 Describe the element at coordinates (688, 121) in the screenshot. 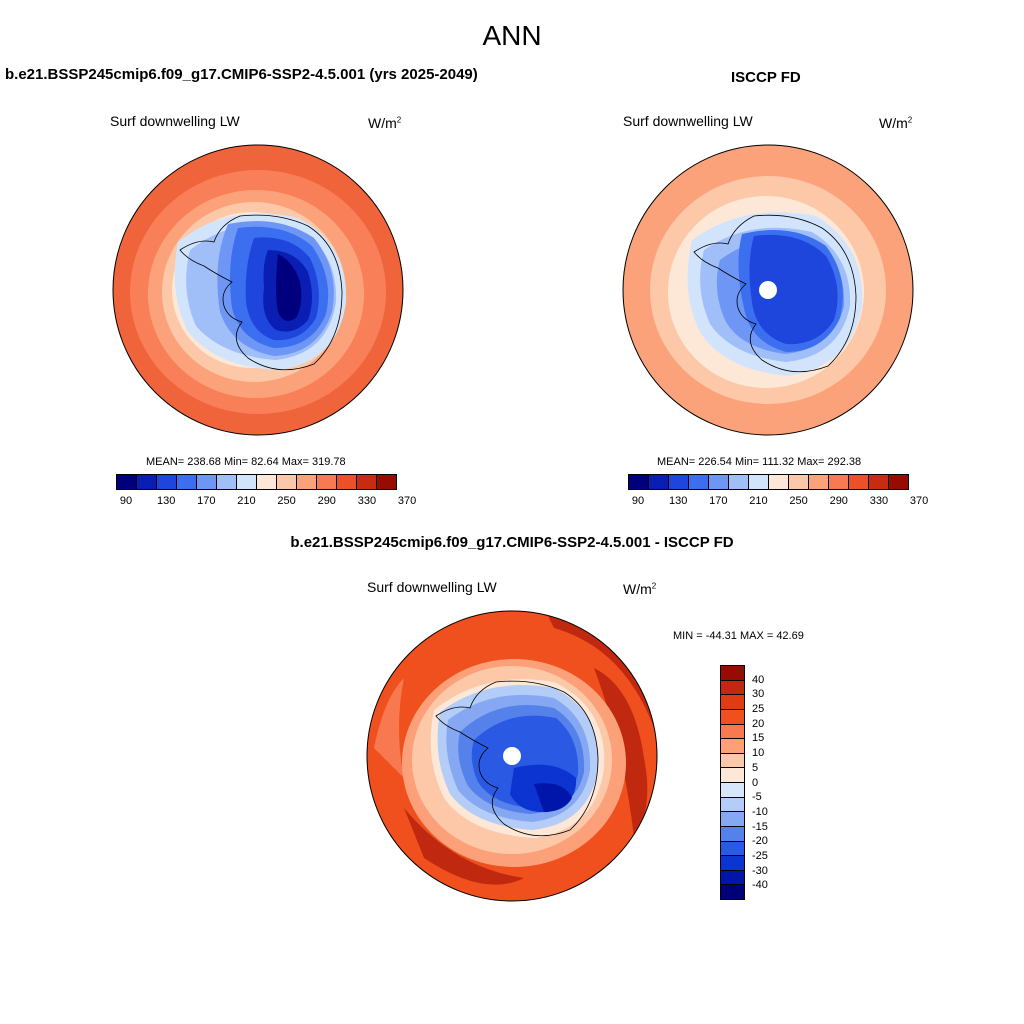

I see `obs-variable-label: Surf downwelling LW` at that location.